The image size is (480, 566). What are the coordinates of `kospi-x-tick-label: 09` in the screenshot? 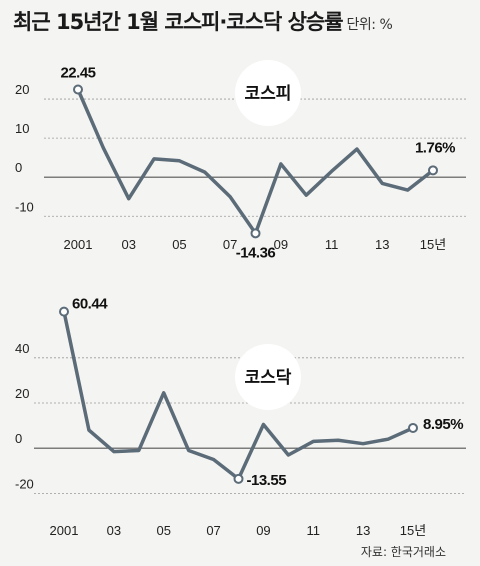 It's located at (281, 244).